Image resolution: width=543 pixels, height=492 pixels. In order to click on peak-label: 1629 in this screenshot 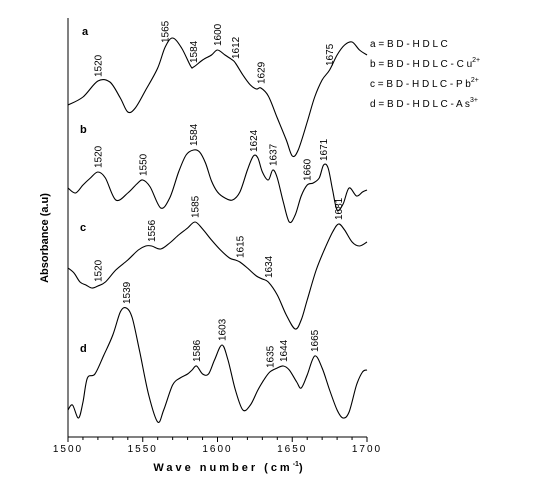, I will do `click(261, 72)`.